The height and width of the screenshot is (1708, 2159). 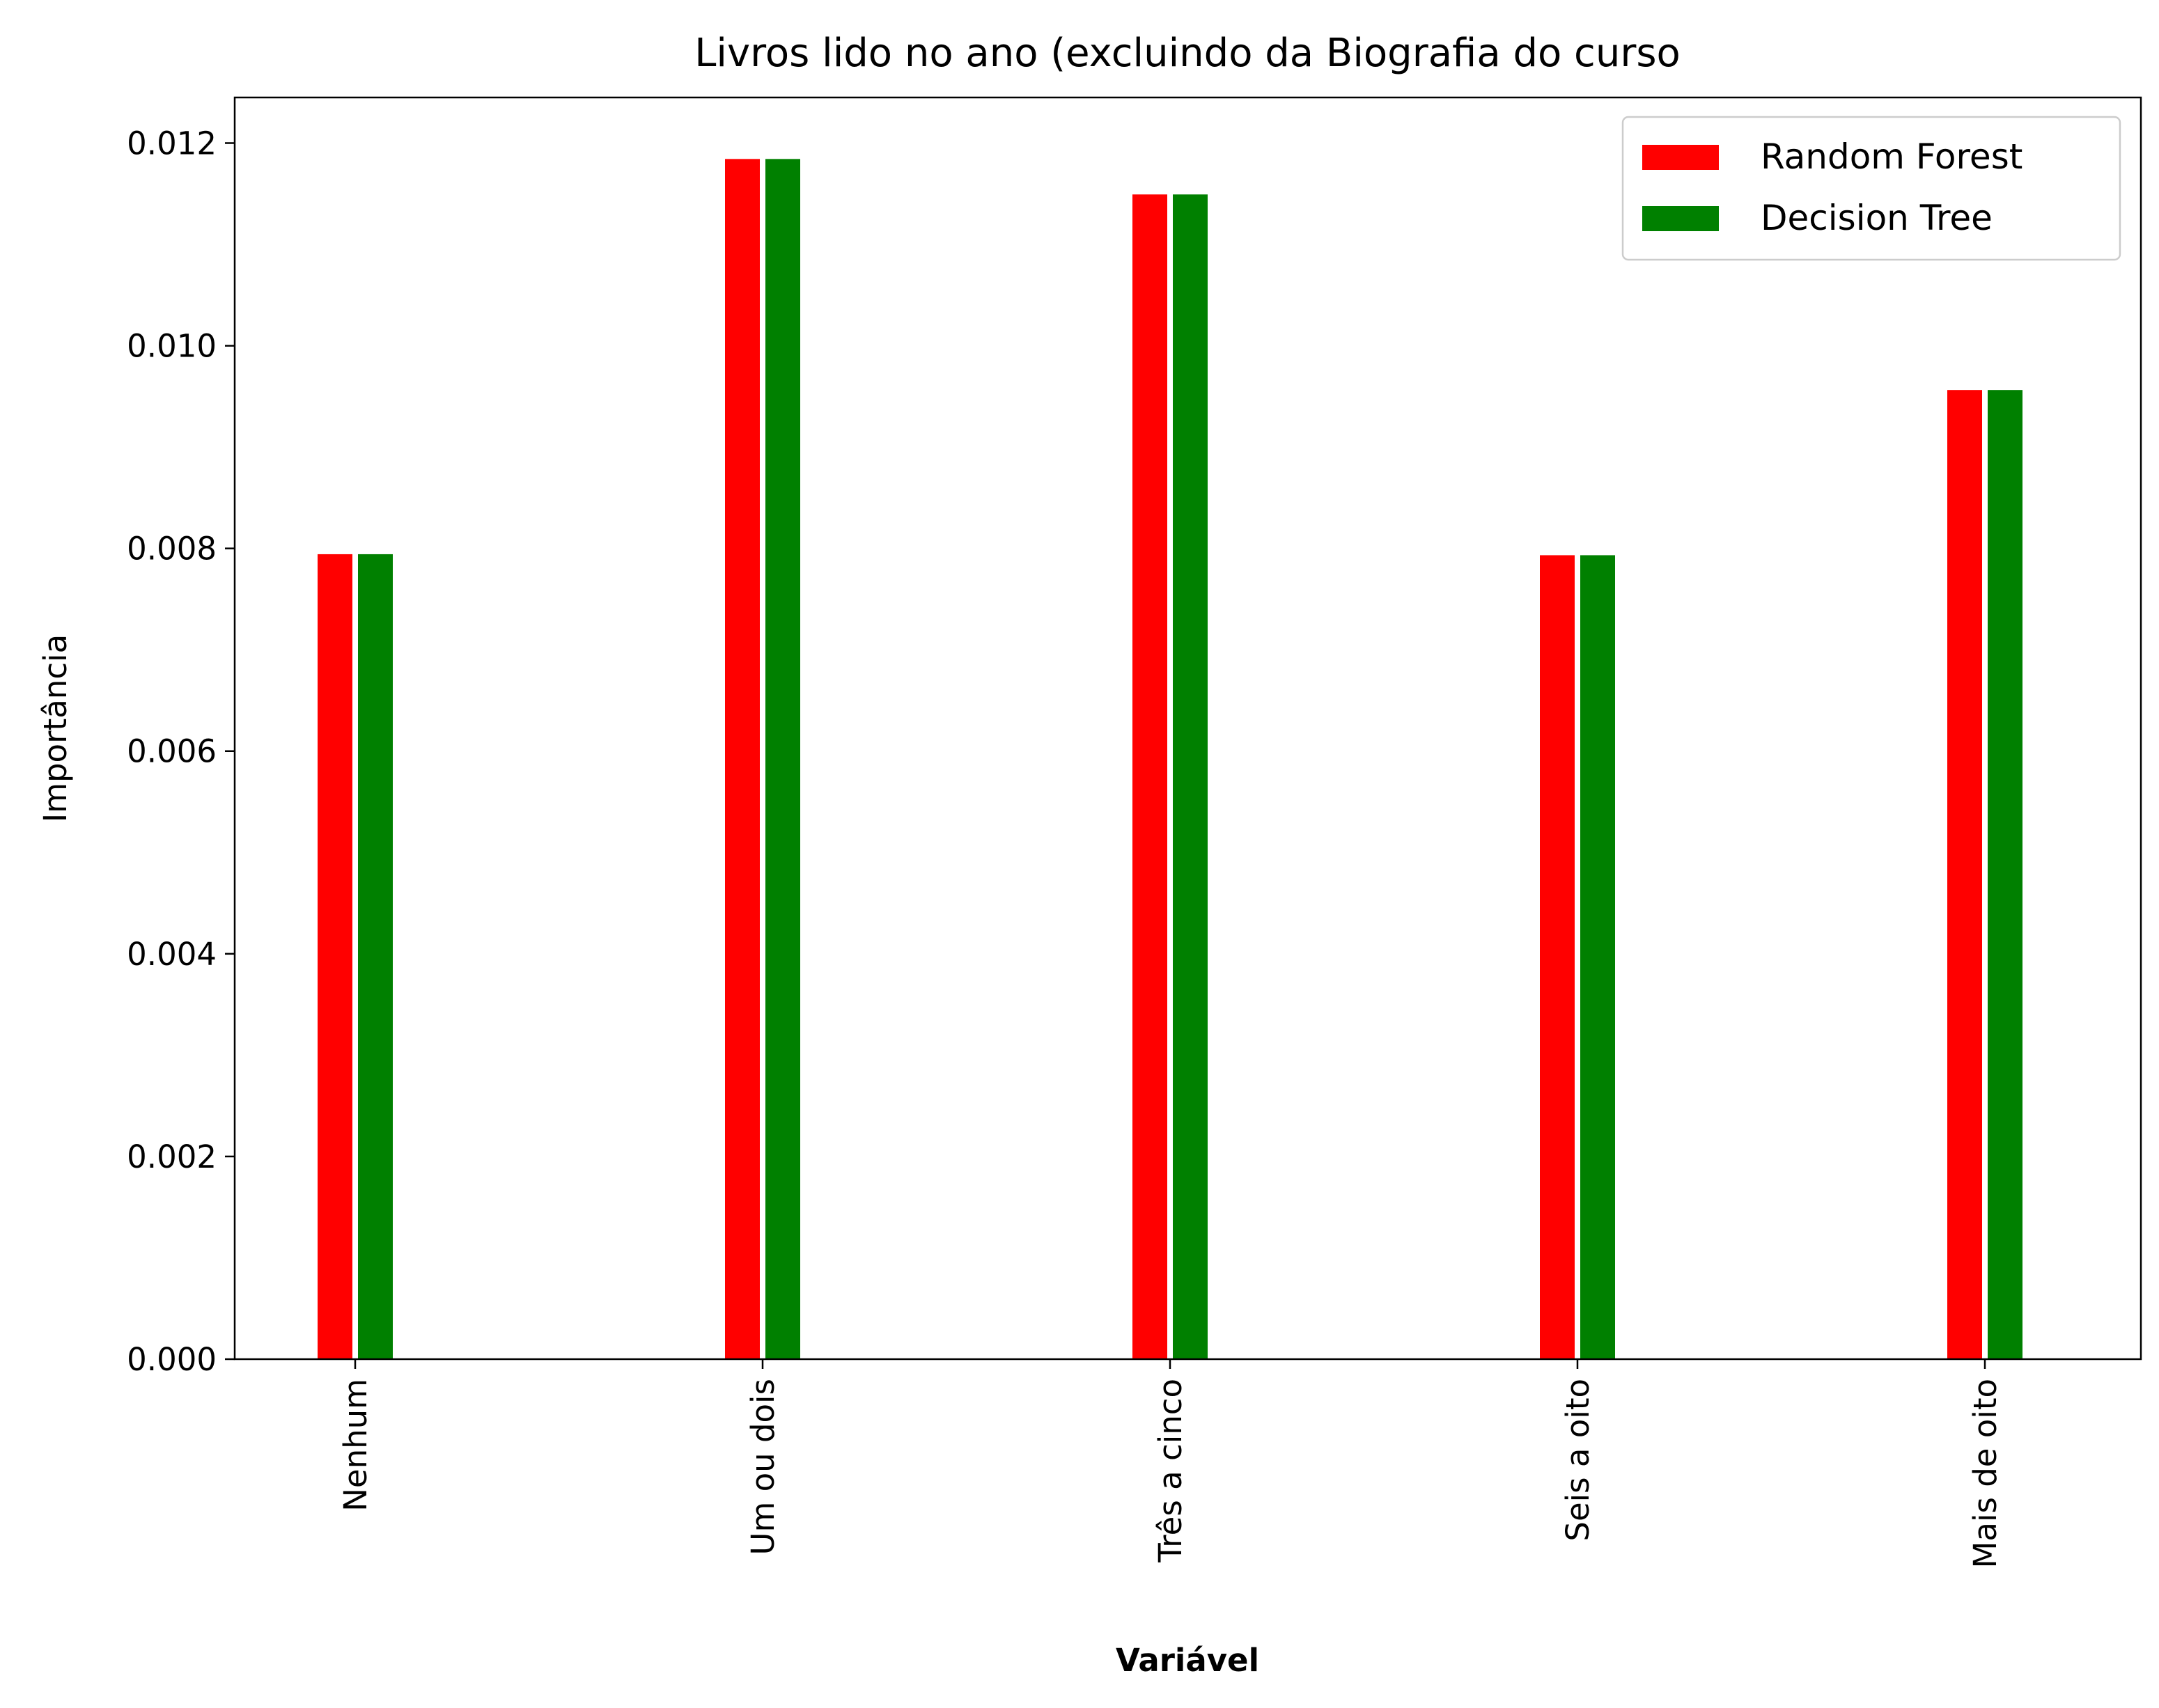 What do you see at coordinates (1877, 218) in the screenshot?
I see `legend-label-decision-tree: Decision Tree` at bounding box center [1877, 218].